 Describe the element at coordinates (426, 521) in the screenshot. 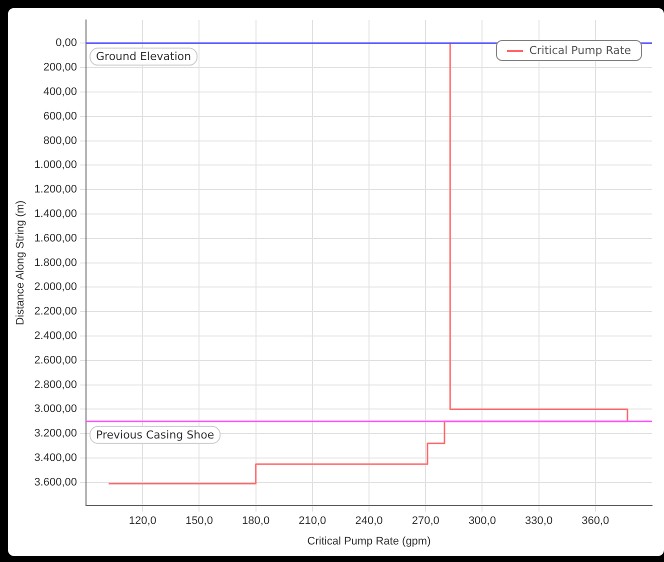

I see `x-tick-label: 270,0` at that location.